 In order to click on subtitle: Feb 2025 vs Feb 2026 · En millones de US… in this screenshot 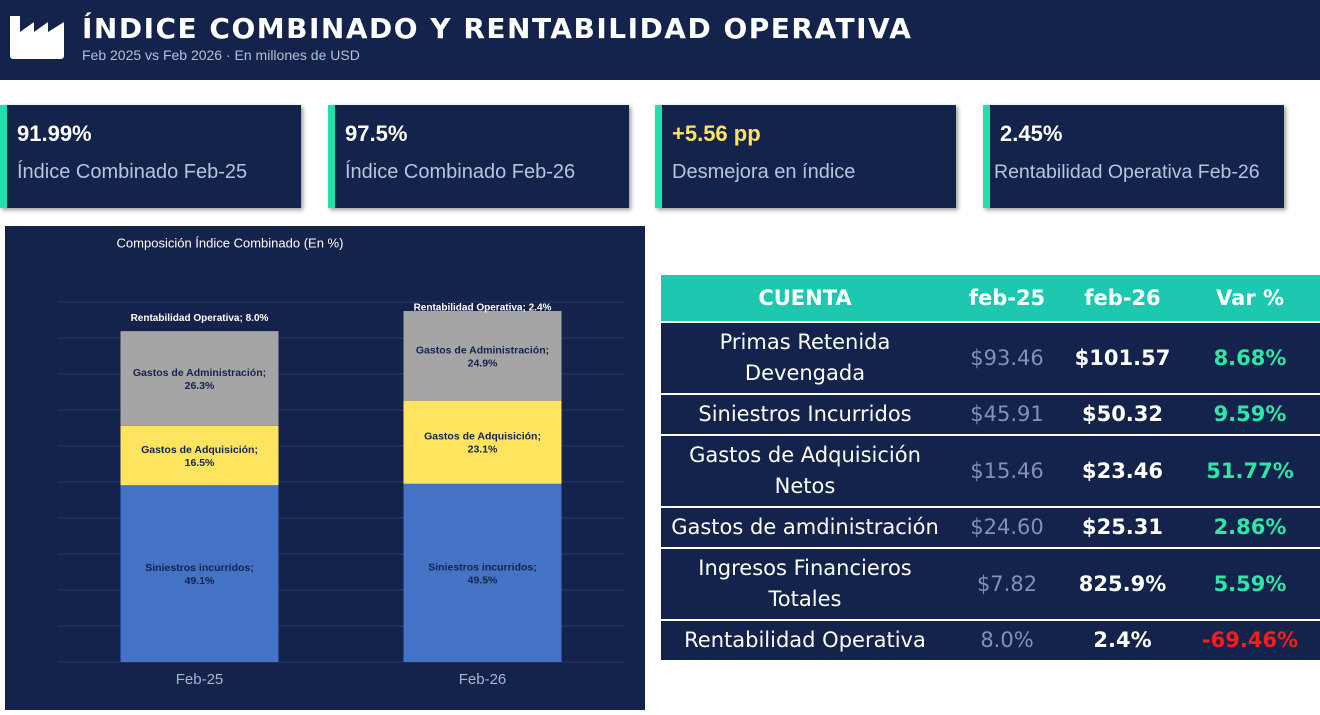, I will do `click(221, 55)`.